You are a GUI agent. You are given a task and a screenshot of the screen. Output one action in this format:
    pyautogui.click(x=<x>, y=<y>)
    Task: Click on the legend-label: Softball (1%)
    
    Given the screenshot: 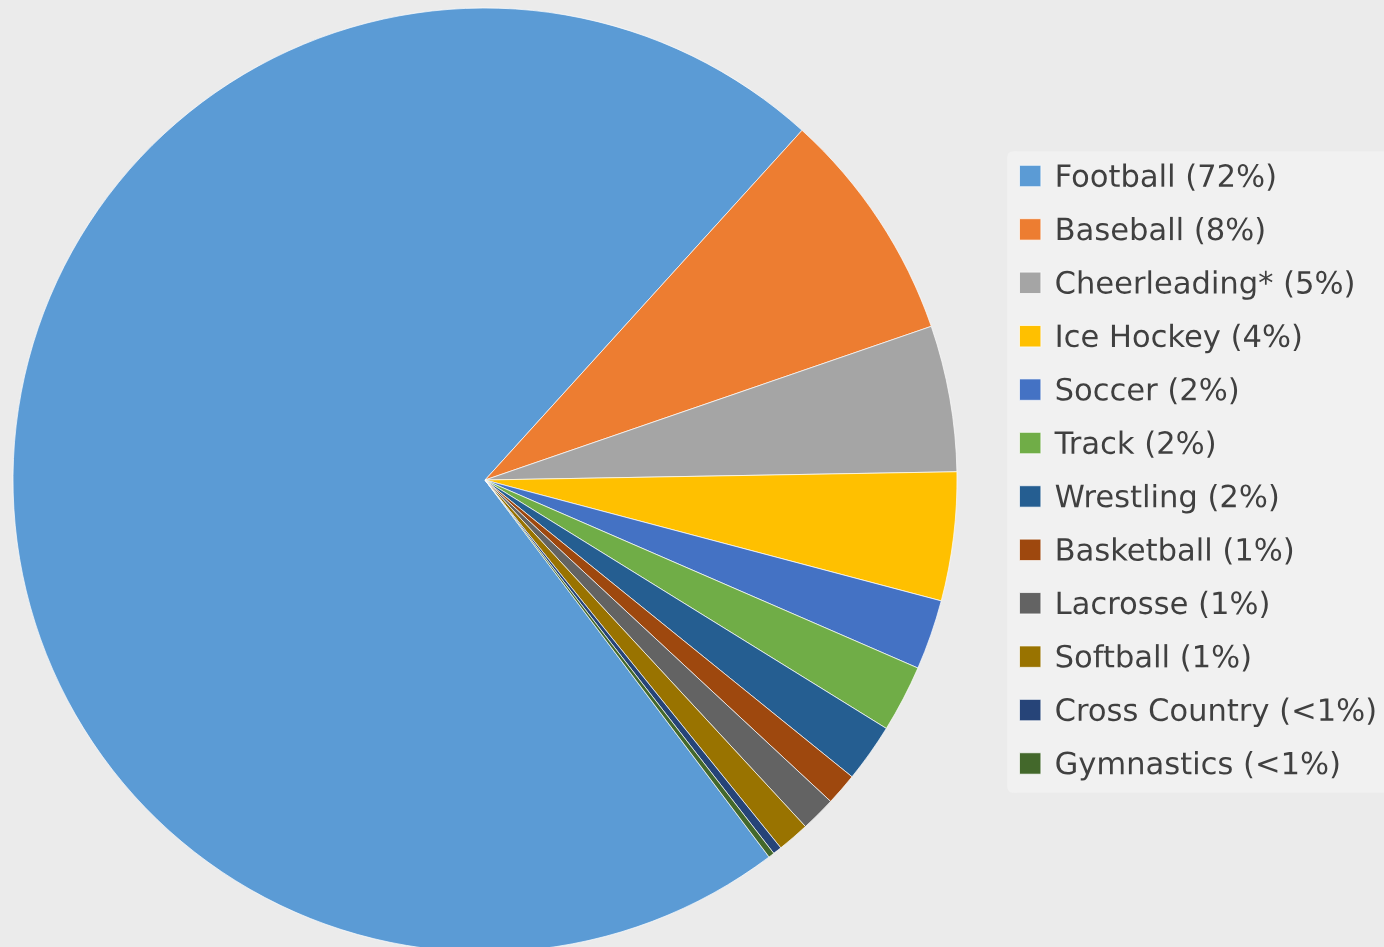 What is the action you would take?
    pyautogui.click(x=1153, y=658)
    